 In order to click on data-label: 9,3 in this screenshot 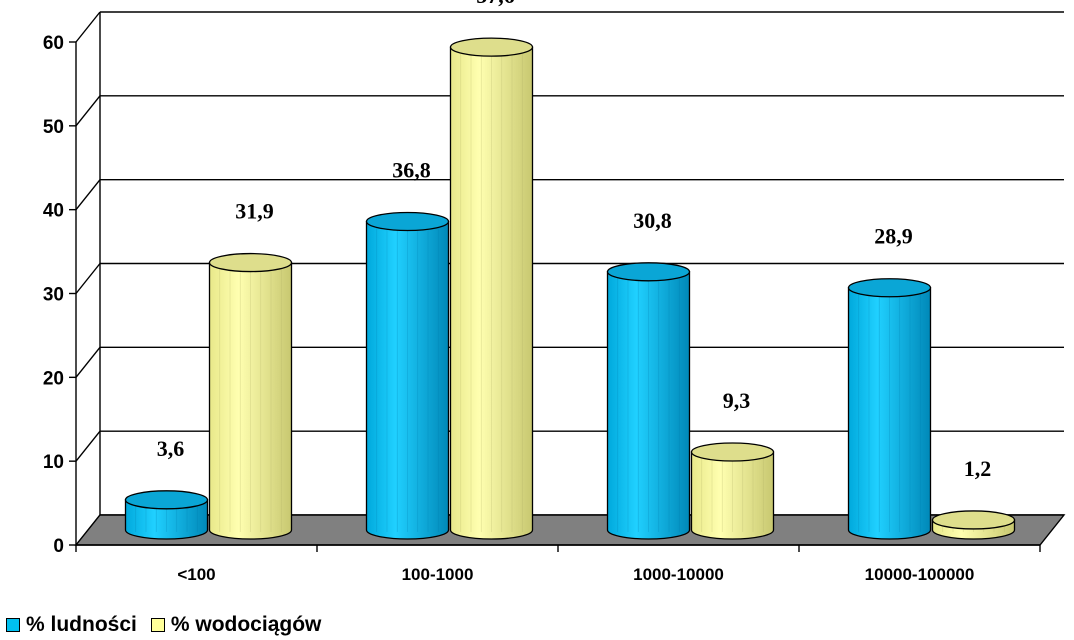, I will do `click(737, 400)`.